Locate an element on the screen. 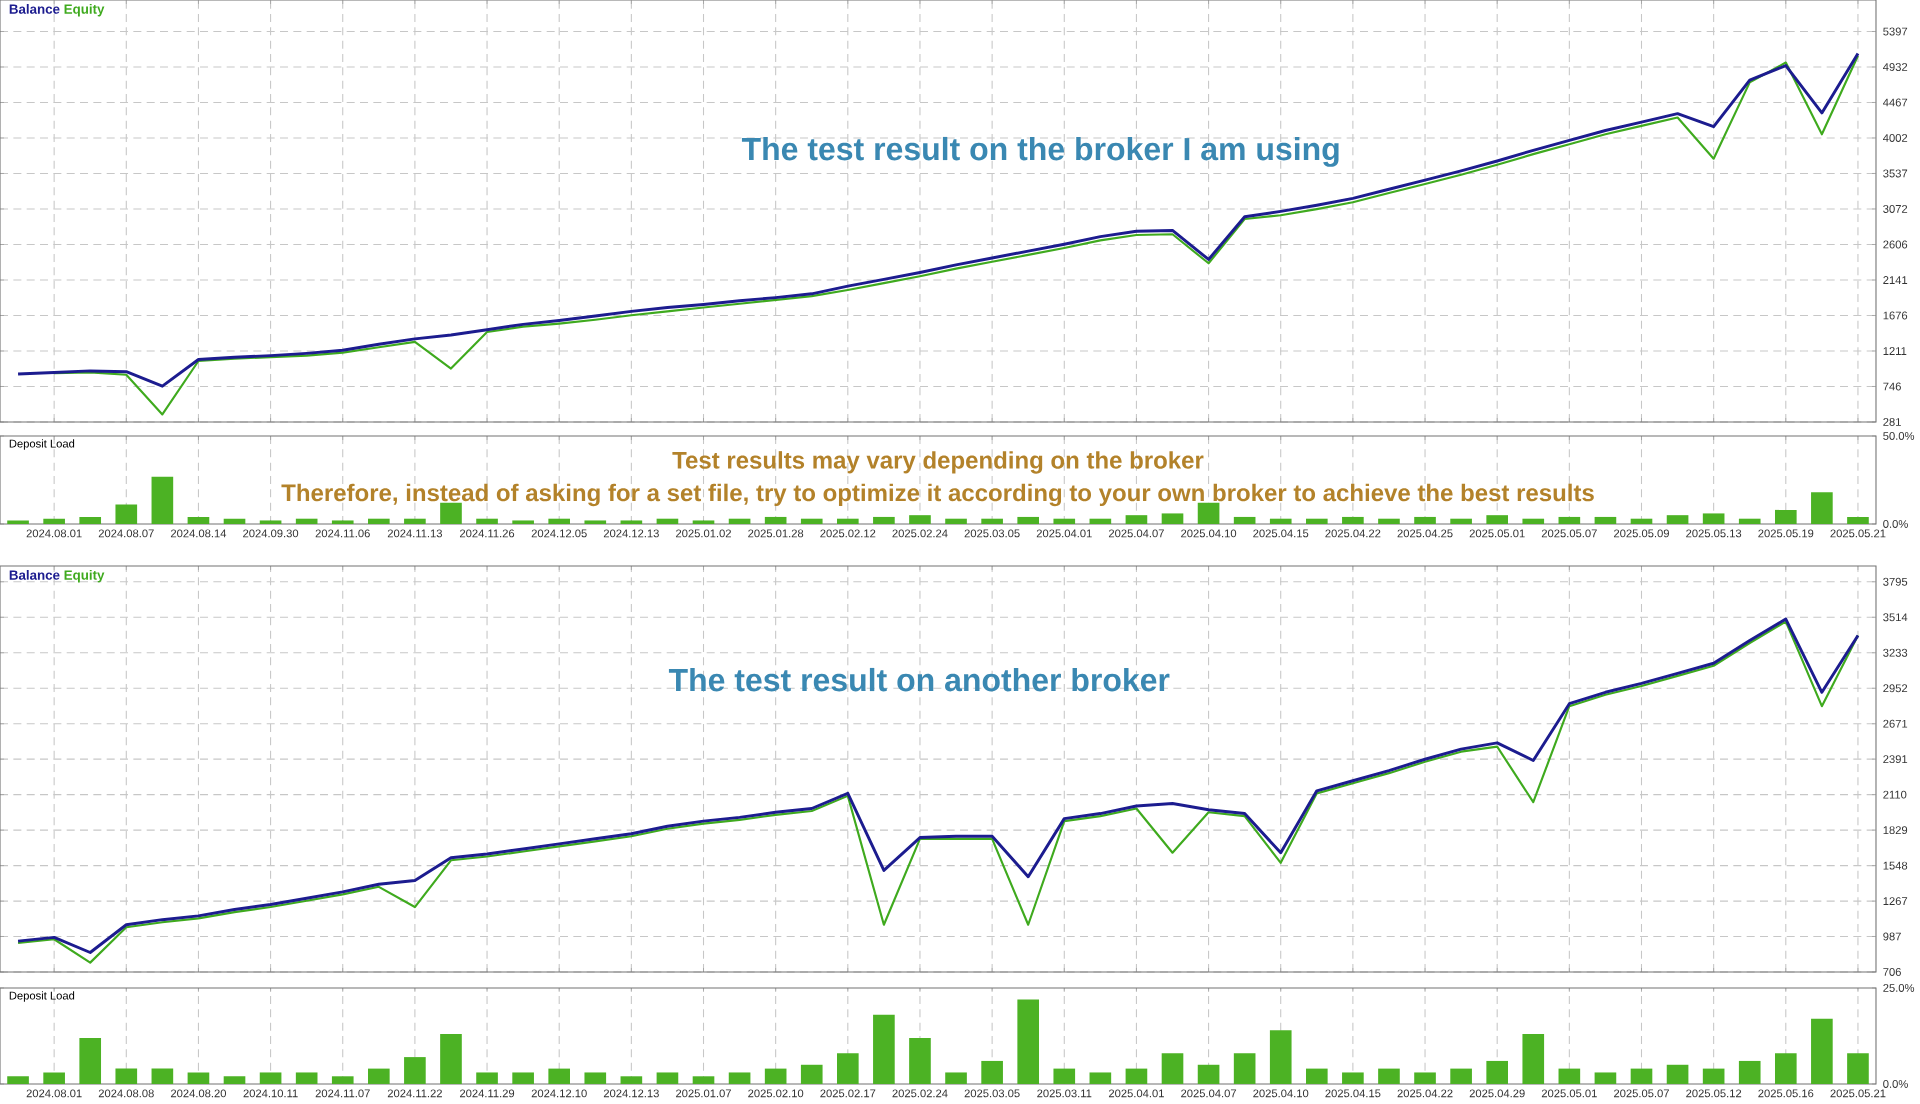 The height and width of the screenshot is (1104, 1920). annotation: Test results may vary depending on the broker is located at coordinates (938, 462).